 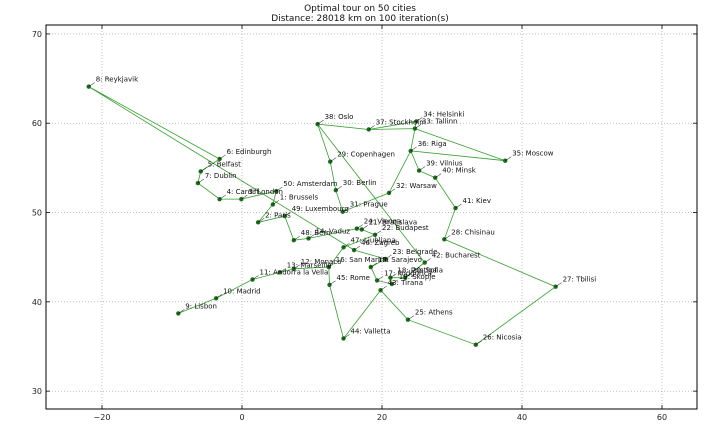 What do you see at coordinates (459, 171) in the screenshot?
I see `city-label: 40: Minsk` at bounding box center [459, 171].